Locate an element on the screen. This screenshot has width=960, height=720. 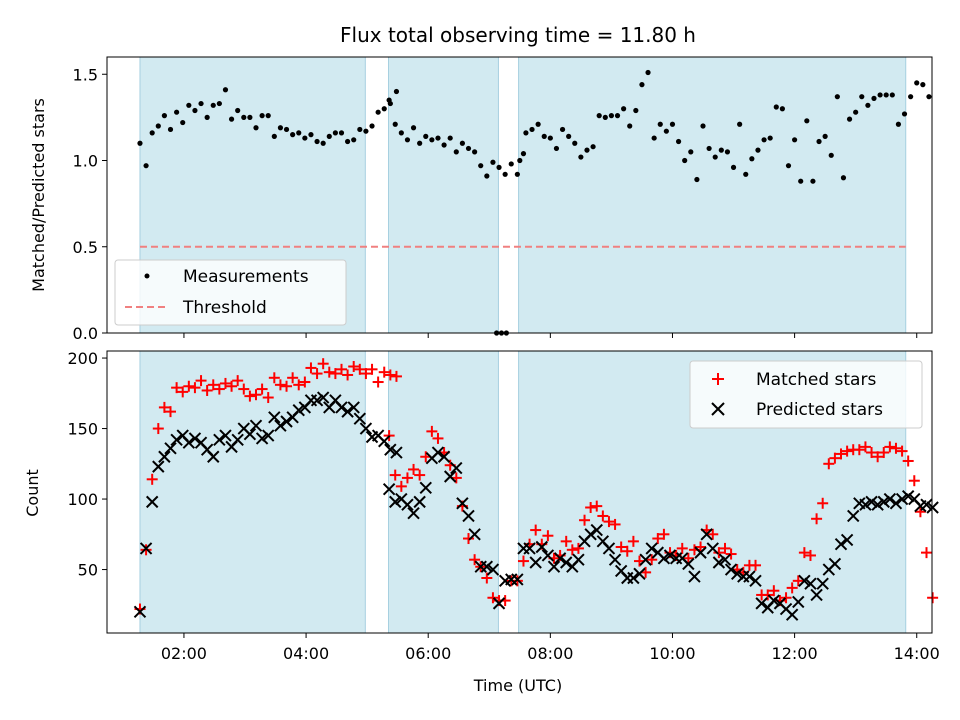
x-tick-label: 14:00 is located at coordinates (917, 653).